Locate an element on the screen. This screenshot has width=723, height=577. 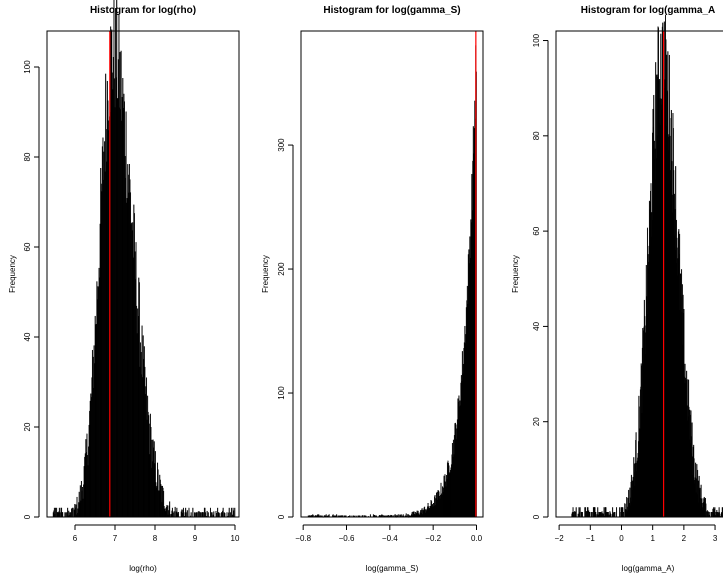
x-axis-label: log(gamma_S) is located at coordinates (392, 568).